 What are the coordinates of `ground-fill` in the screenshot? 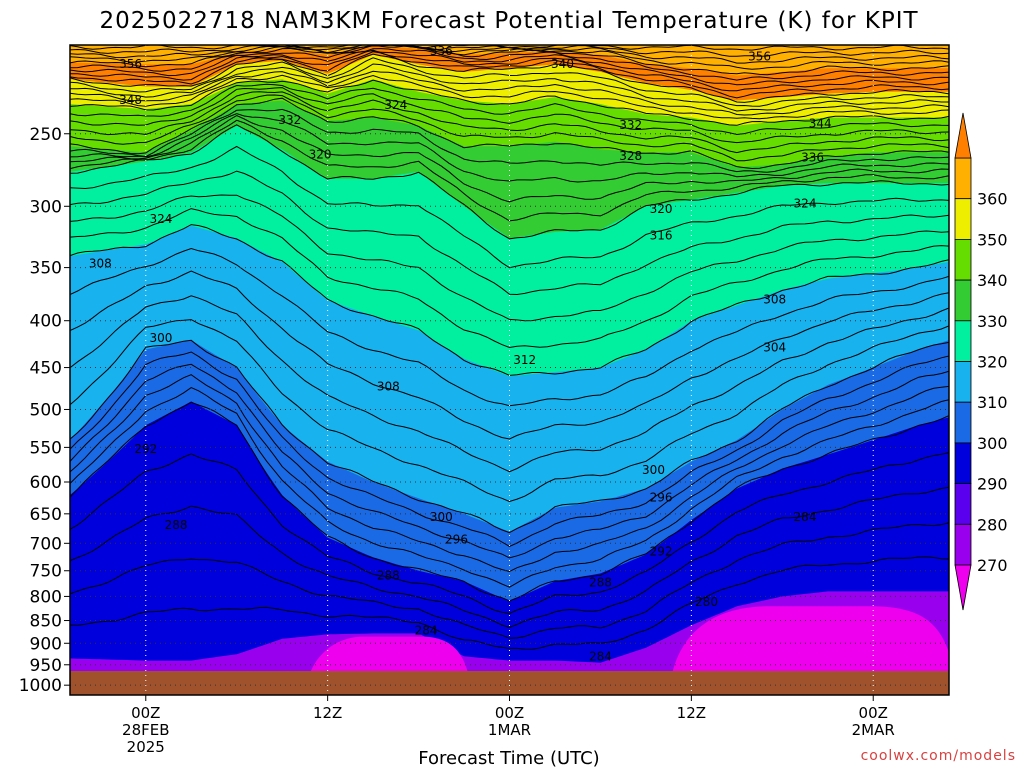 It's located at (509, 683).